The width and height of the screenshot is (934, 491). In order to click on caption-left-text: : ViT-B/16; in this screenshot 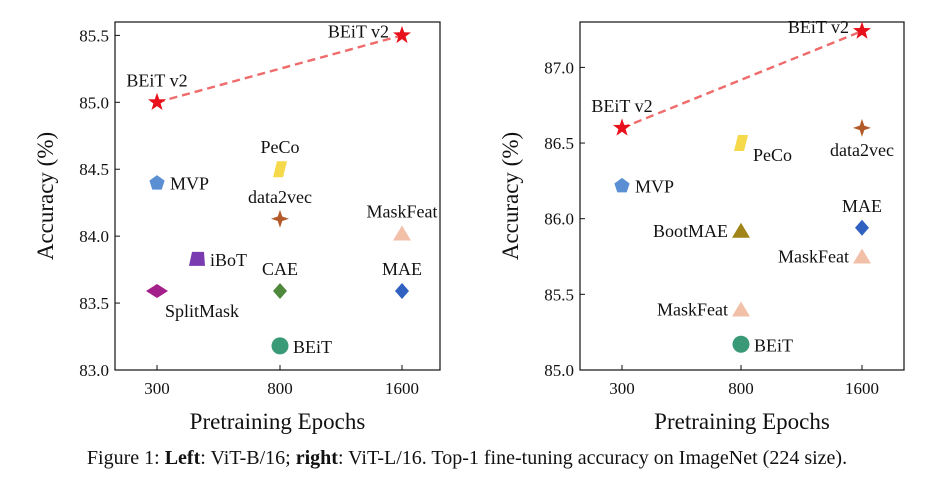, I will do `click(248, 458)`.